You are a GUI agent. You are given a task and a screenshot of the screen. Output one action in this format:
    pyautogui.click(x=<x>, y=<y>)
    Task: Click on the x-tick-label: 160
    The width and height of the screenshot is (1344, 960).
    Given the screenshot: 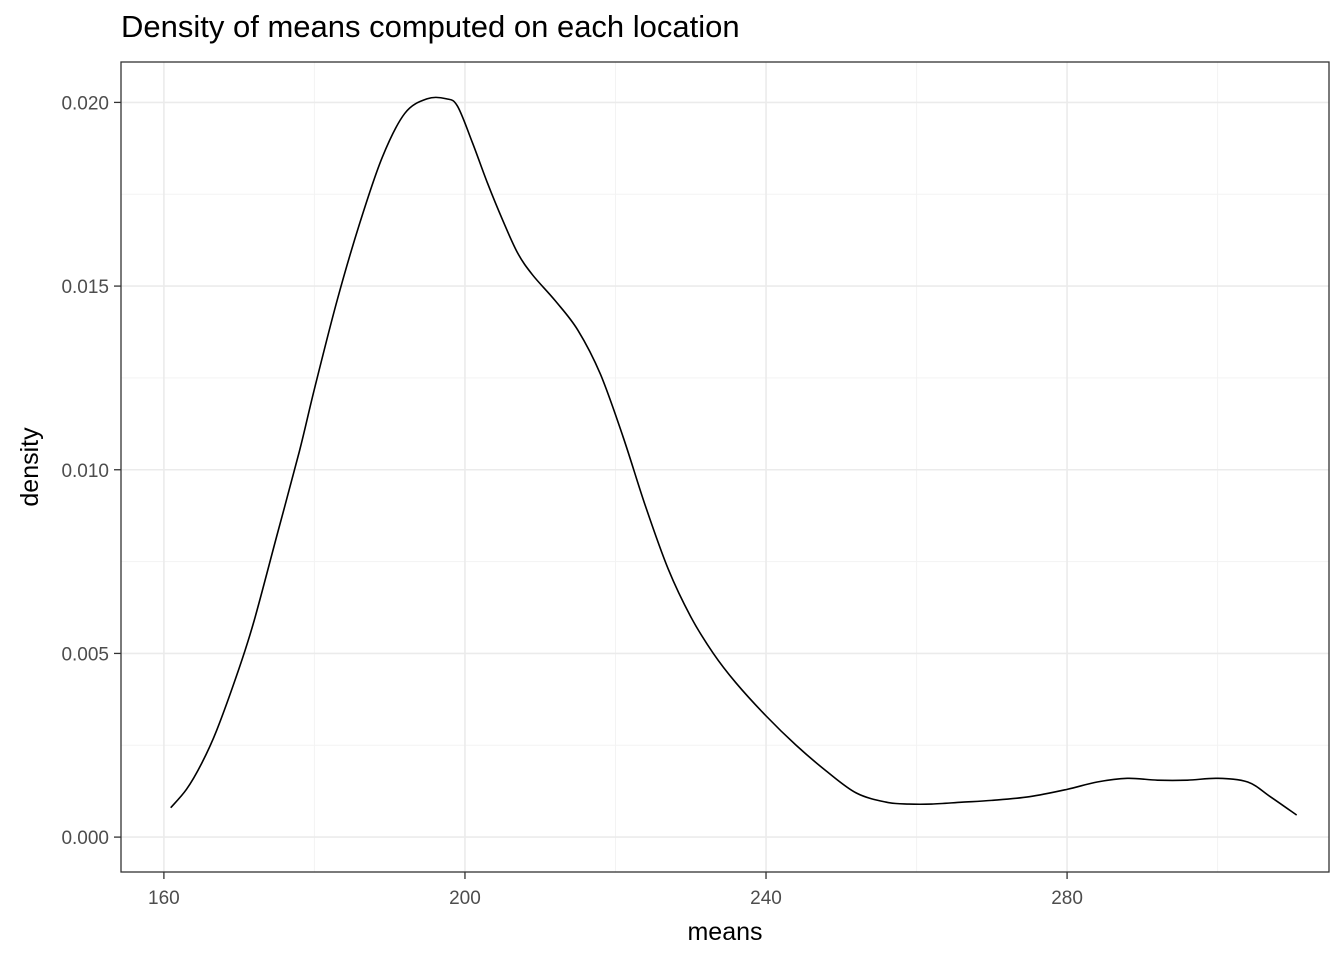 What is the action you would take?
    pyautogui.click(x=164, y=898)
    